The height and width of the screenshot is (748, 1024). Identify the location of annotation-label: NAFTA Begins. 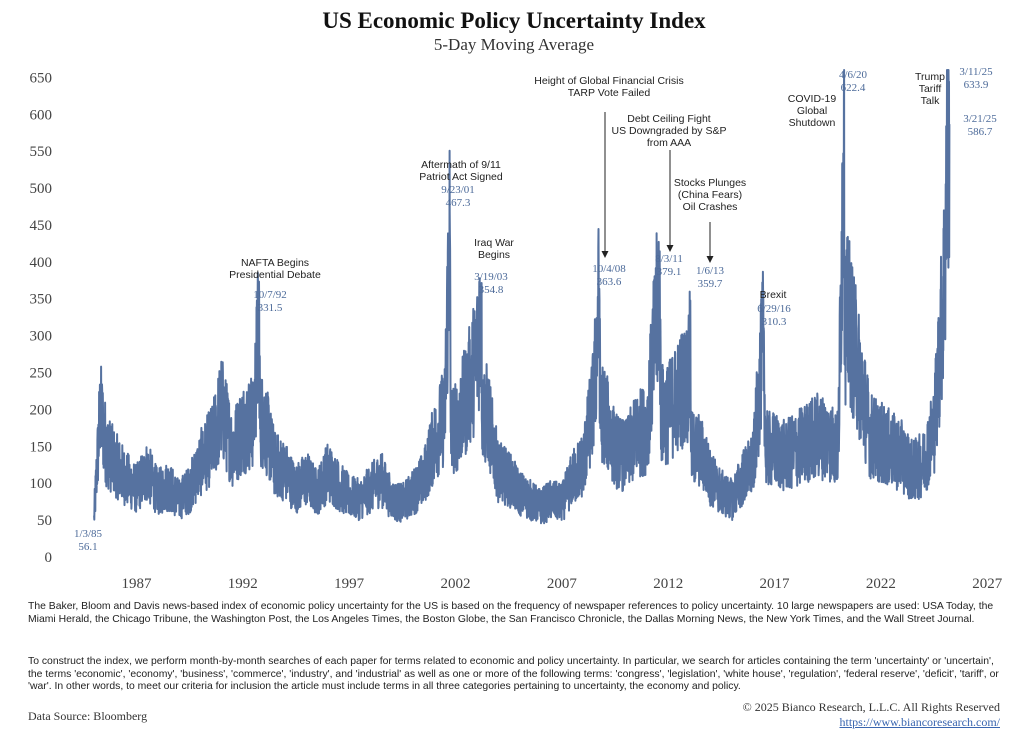
(275, 263).